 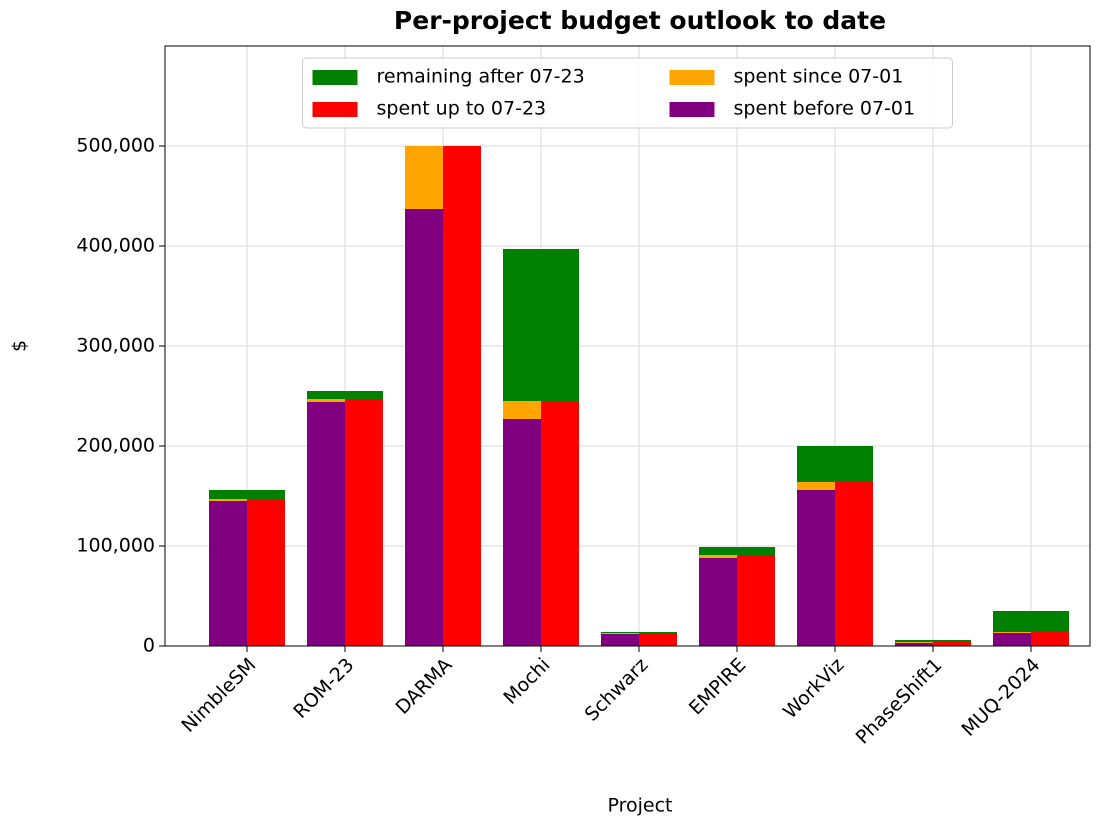 What do you see at coordinates (639, 806) in the screenshot?
I see `x-axis-label: Project` at bounding box center [639, 806].